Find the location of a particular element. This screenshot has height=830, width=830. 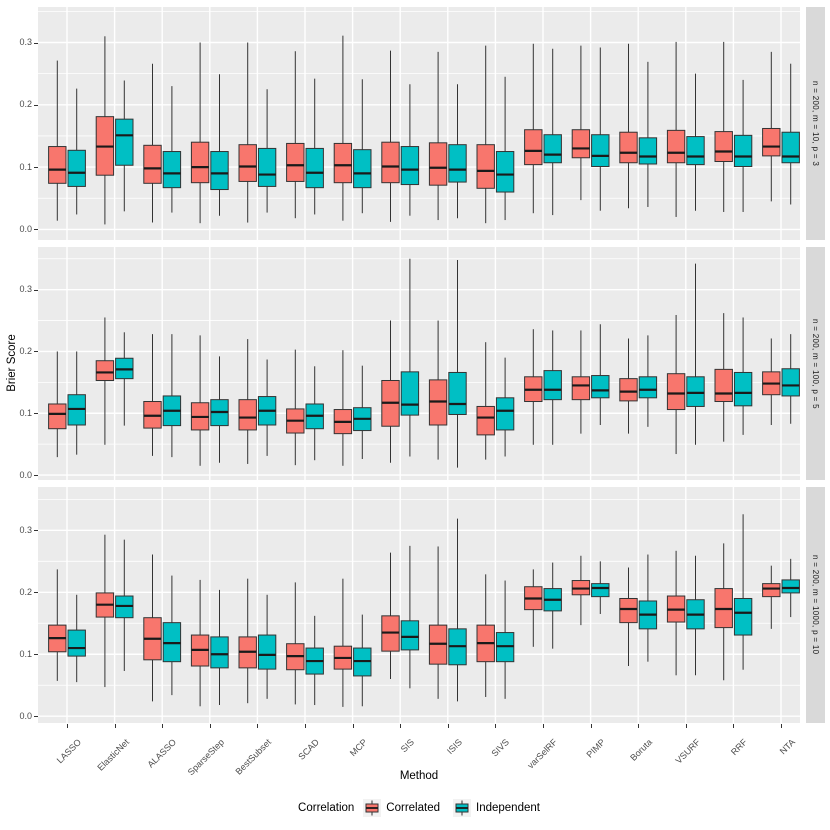

legend-label: Correlated is located at coordinates (413, 808).